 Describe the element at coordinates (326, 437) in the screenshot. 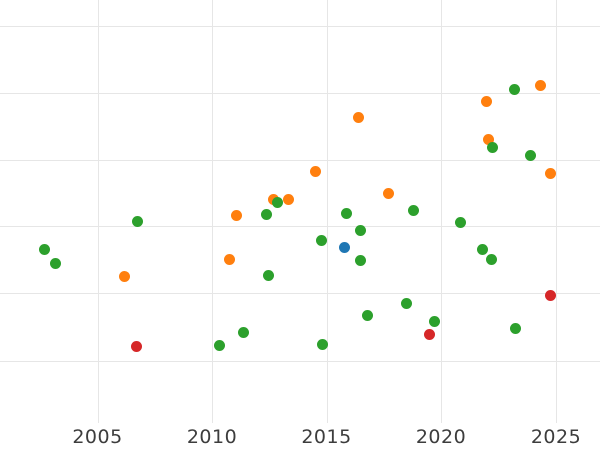

I see `x-tick-label-2015: 2015` at that location.